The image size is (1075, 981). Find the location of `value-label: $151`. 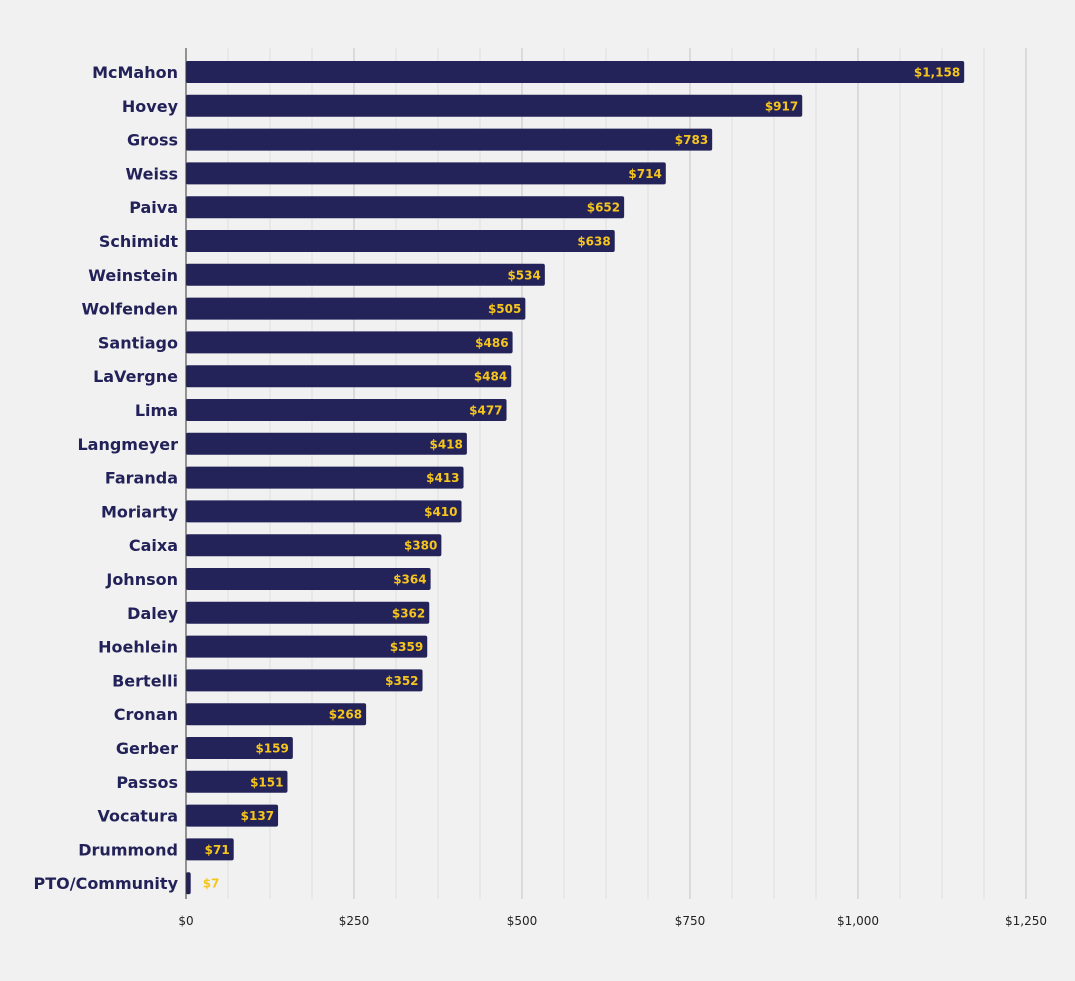

value-label: $151 is located at coordinates (266, 782).